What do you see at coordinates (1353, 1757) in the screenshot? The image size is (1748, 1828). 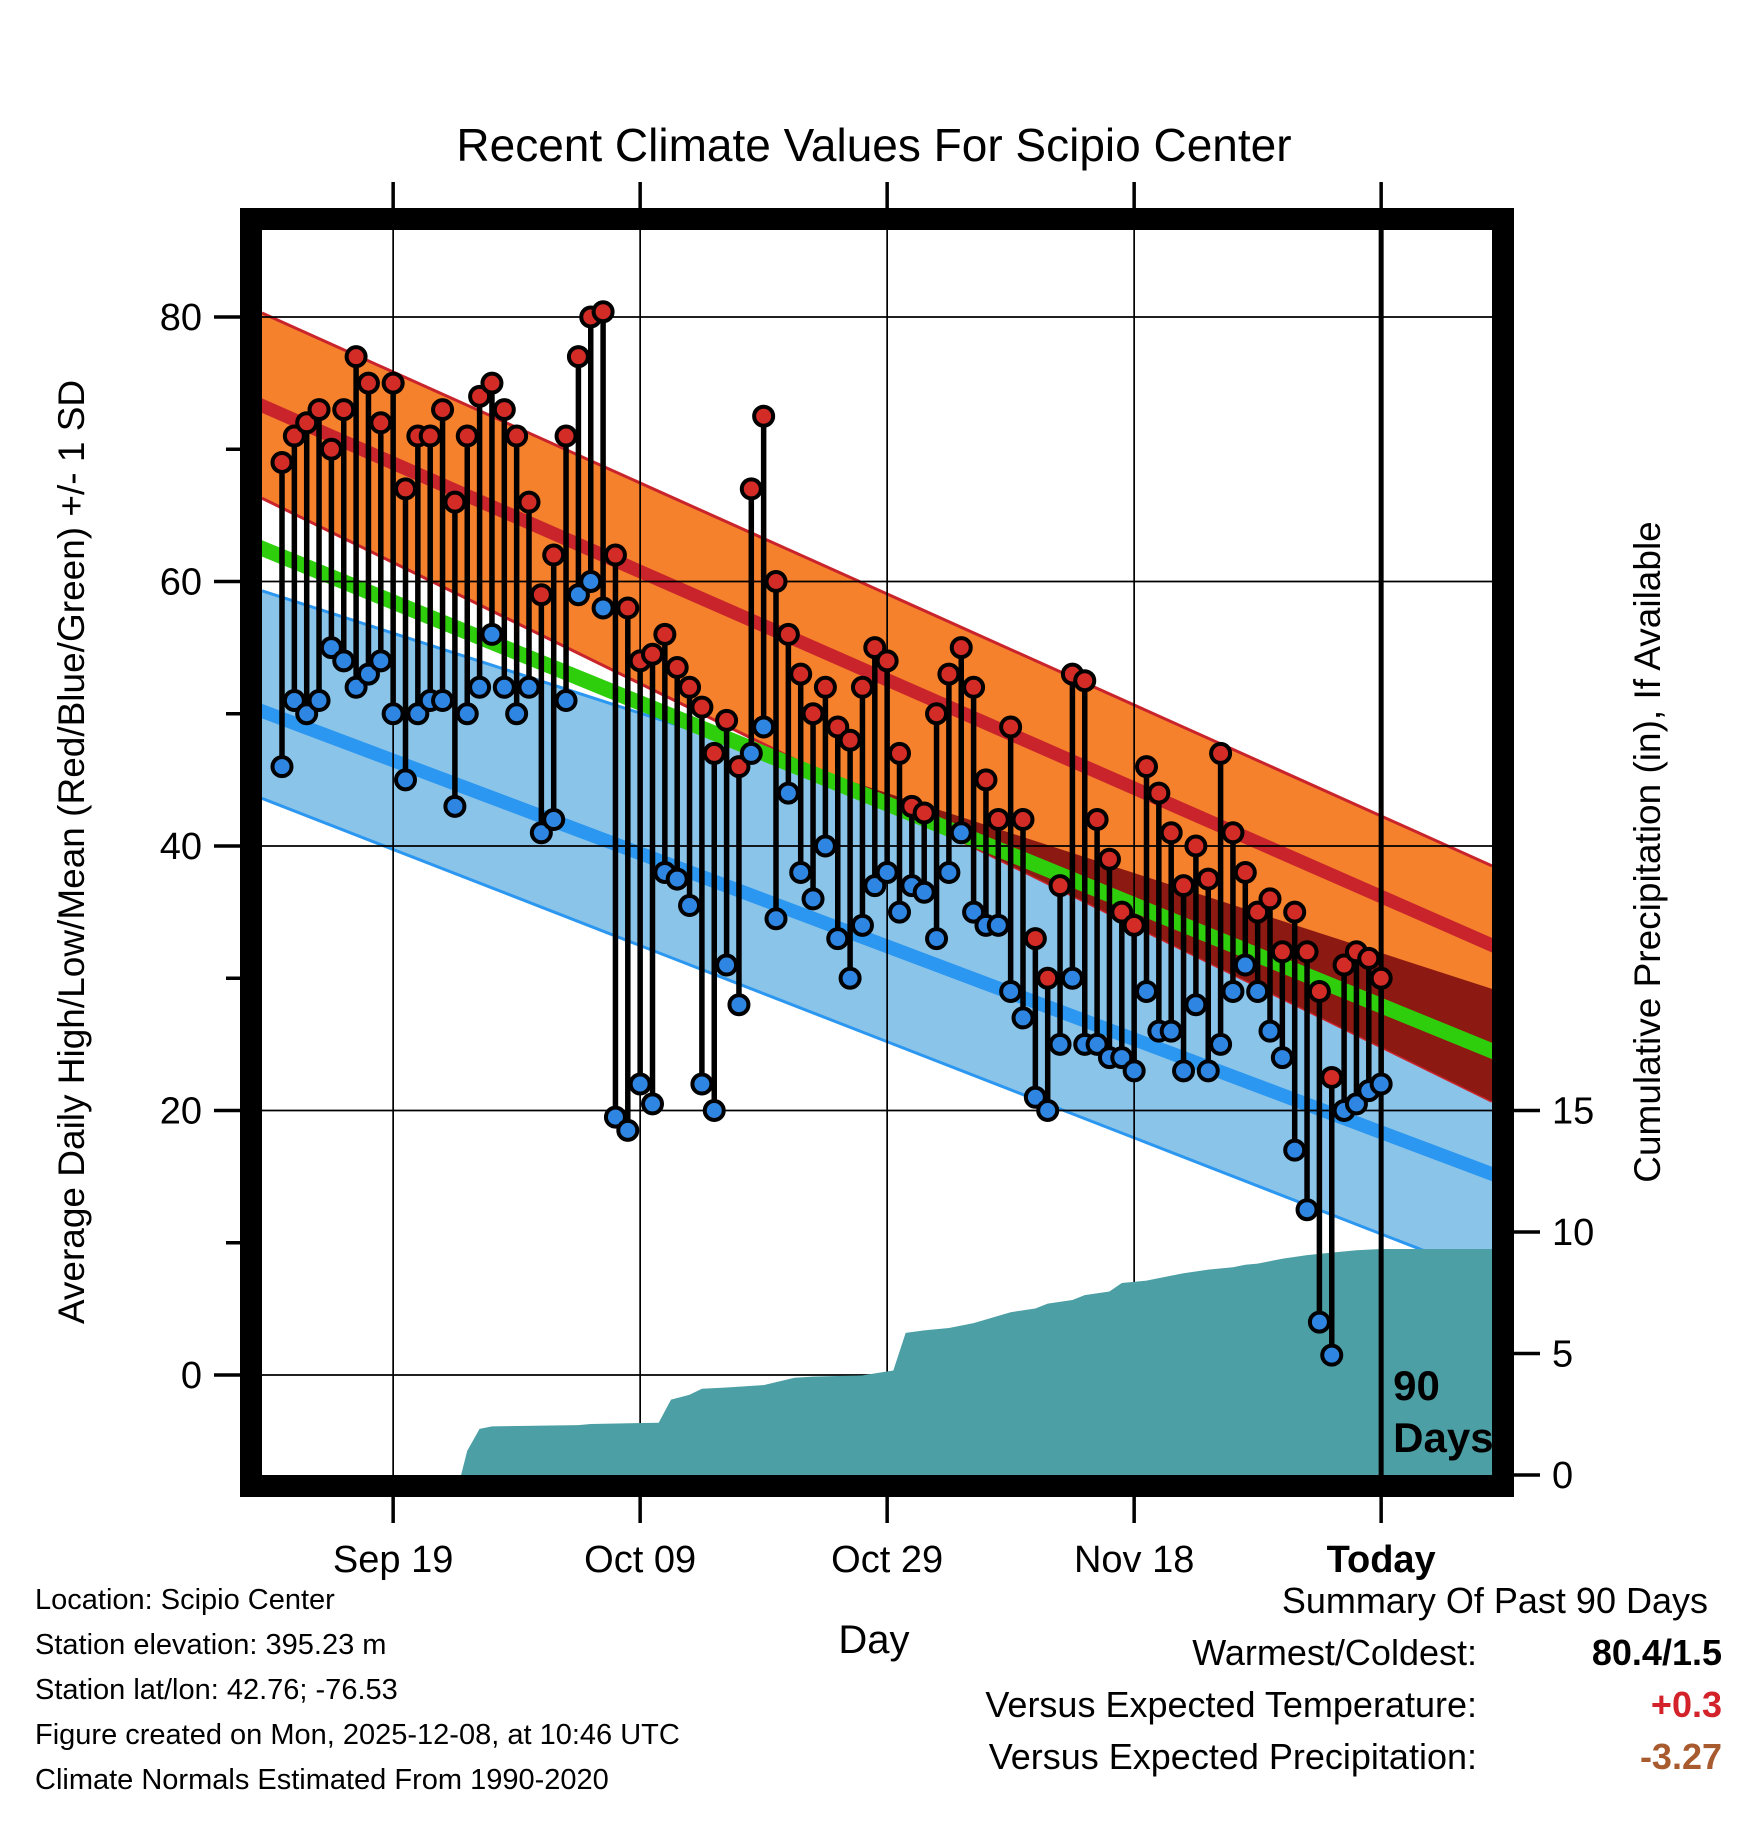 I see `summary-vs-expected-precipitation: Versus Expected Precipitation: -3.27` at bounding box center [1353, 1757].